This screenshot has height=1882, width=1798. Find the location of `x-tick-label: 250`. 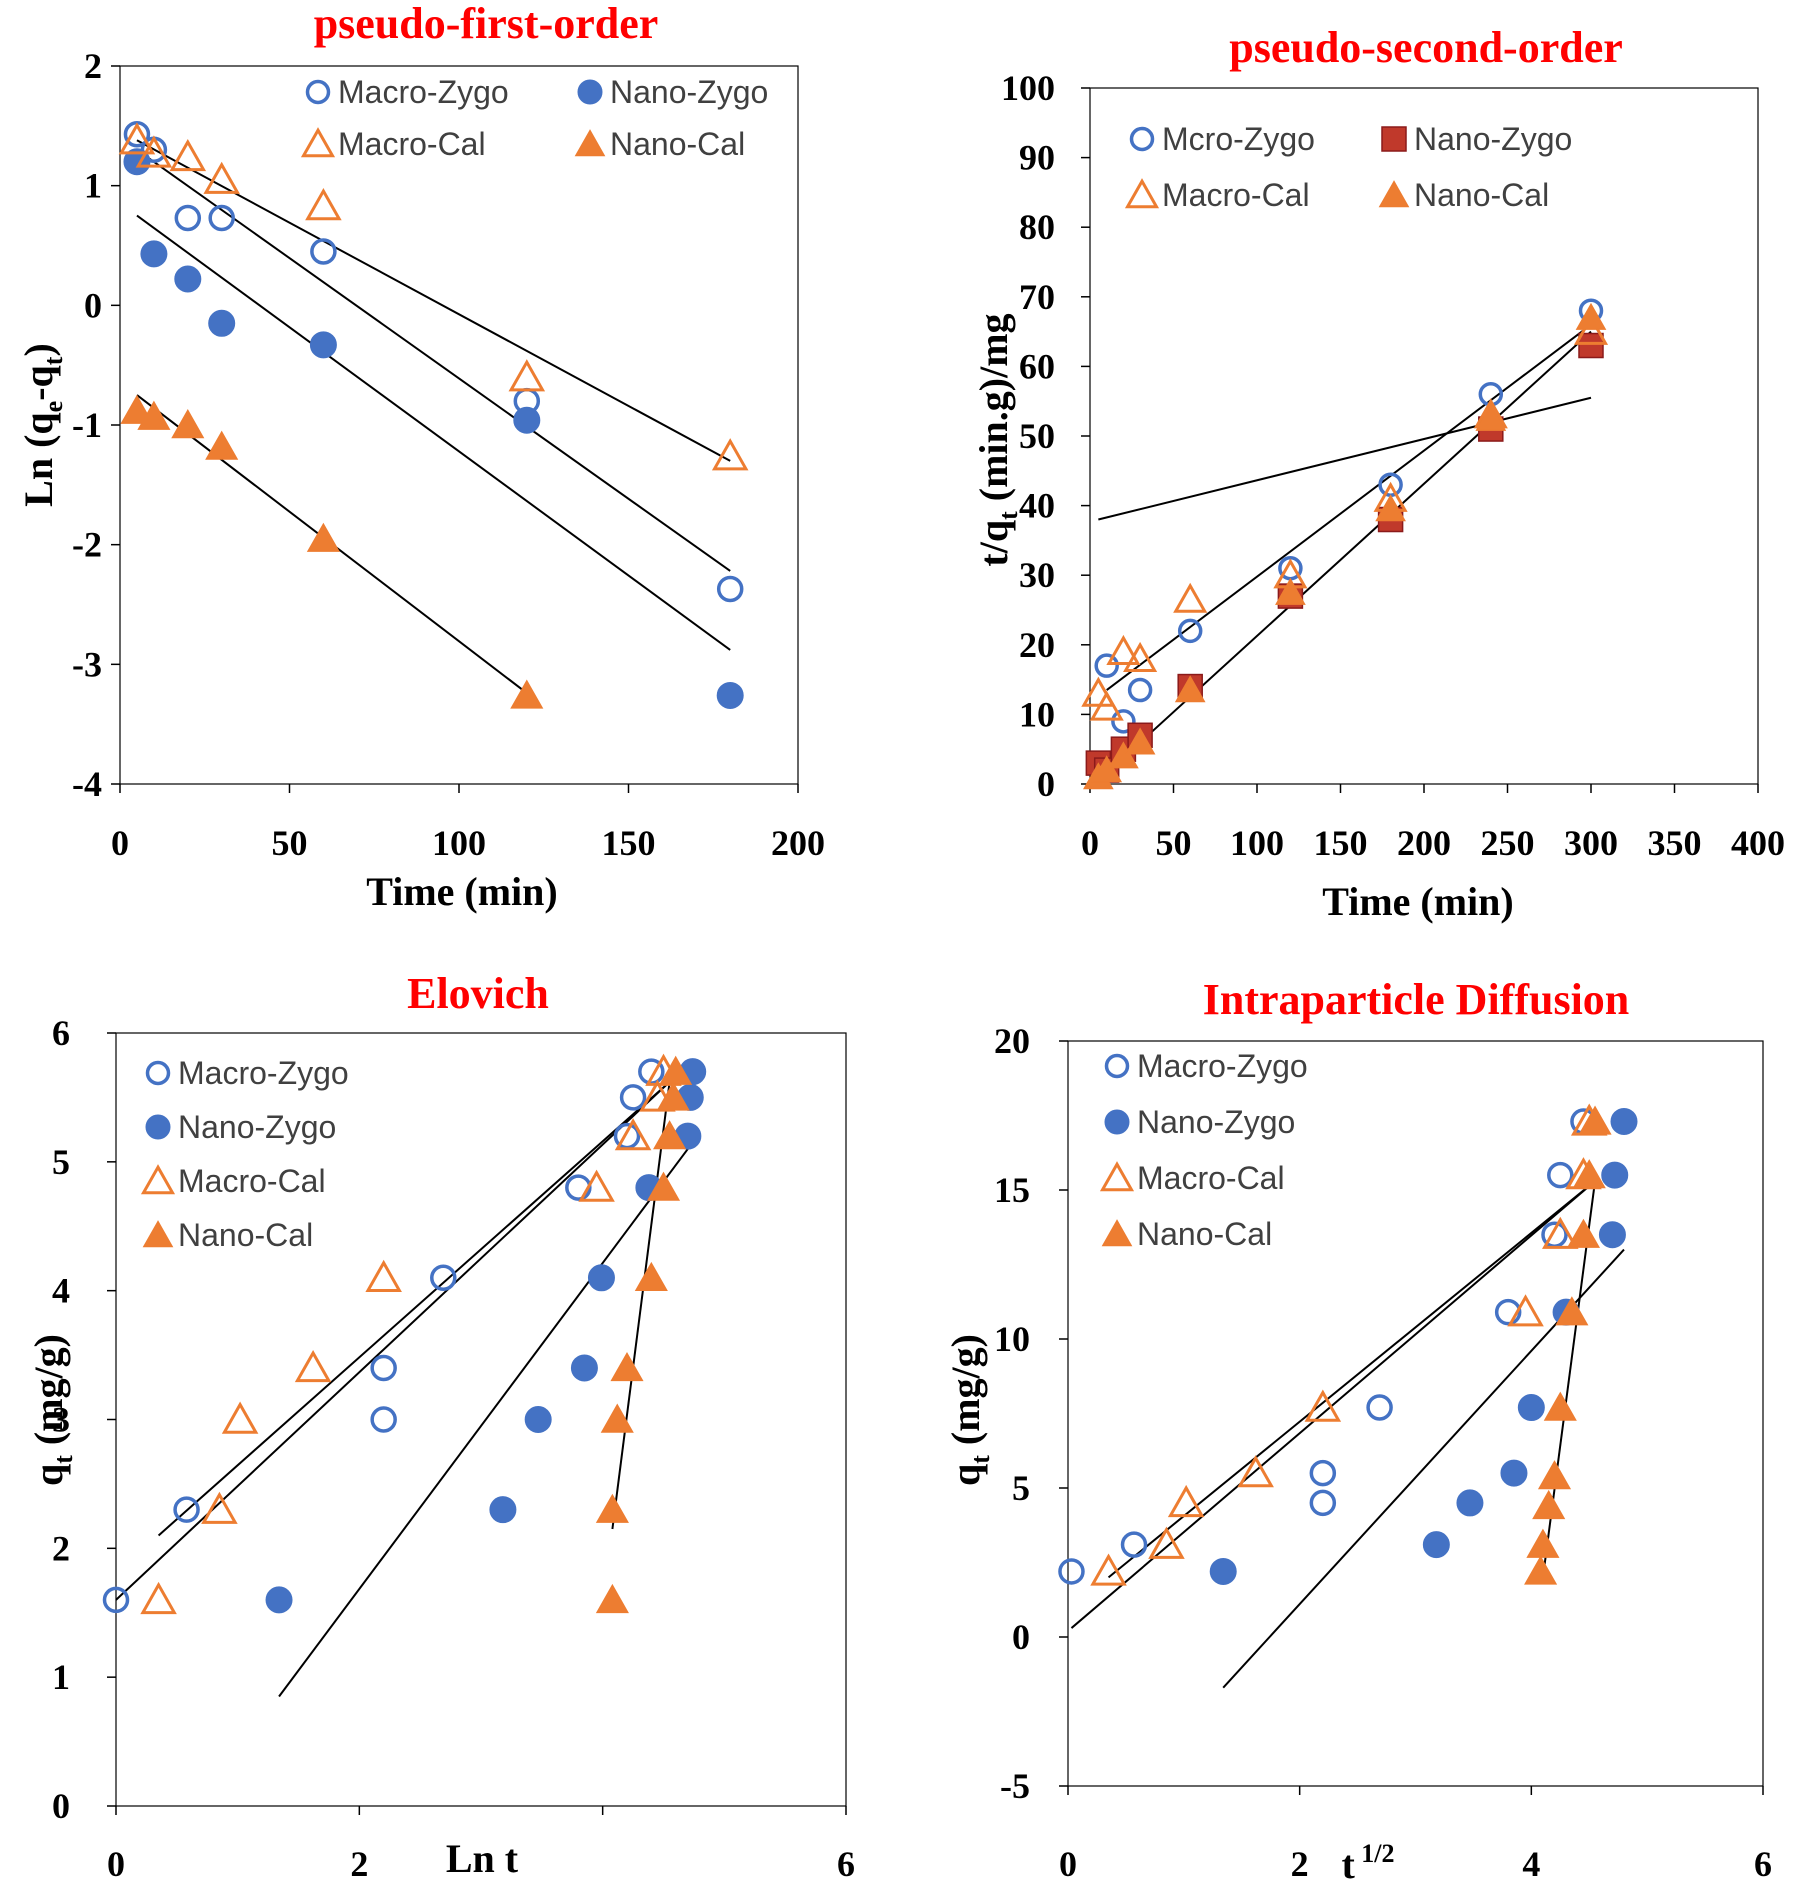

x-tick-label: 250 is located at coordinates (1508, 843).